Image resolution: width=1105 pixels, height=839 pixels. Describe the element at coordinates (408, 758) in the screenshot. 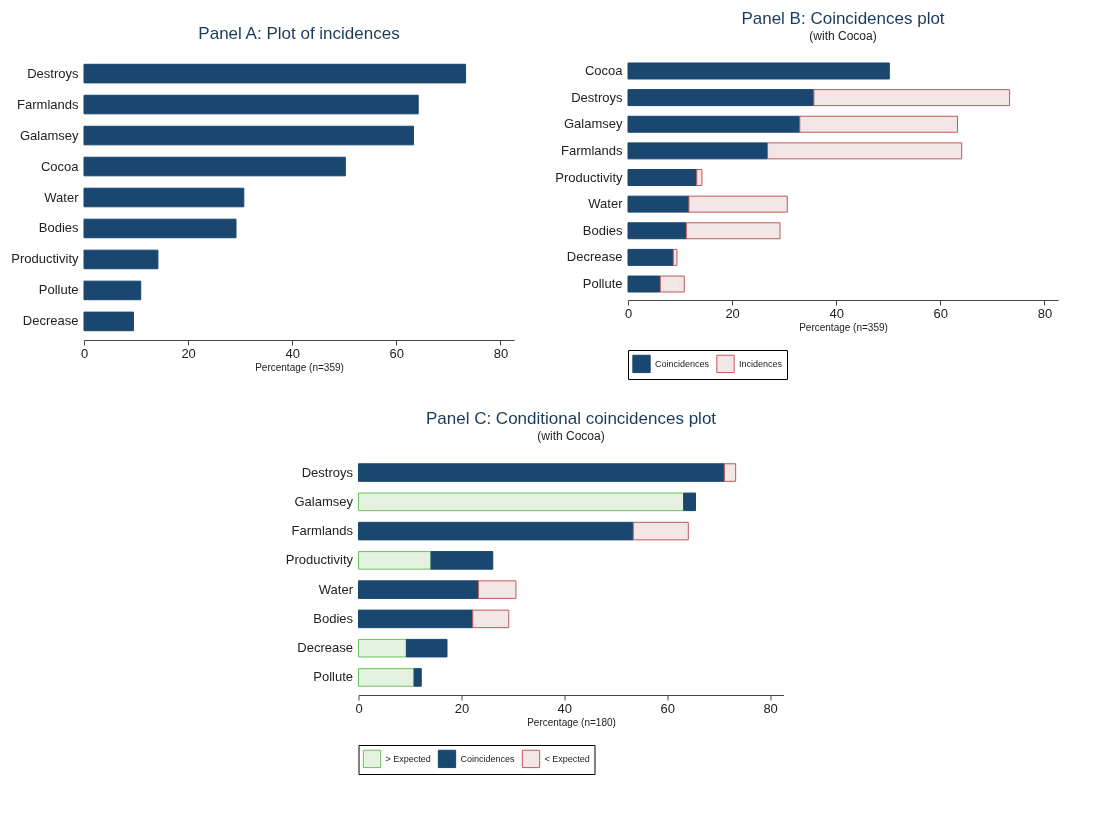

I see `legend-label: > Expected` at that location.